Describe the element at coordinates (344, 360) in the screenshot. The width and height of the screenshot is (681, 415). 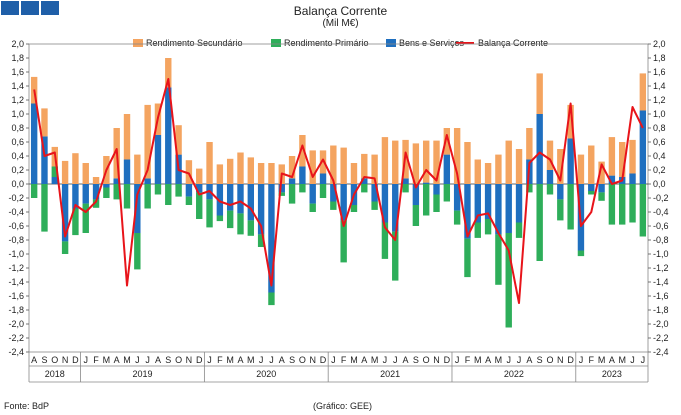
I see `month-label: F` at that location.